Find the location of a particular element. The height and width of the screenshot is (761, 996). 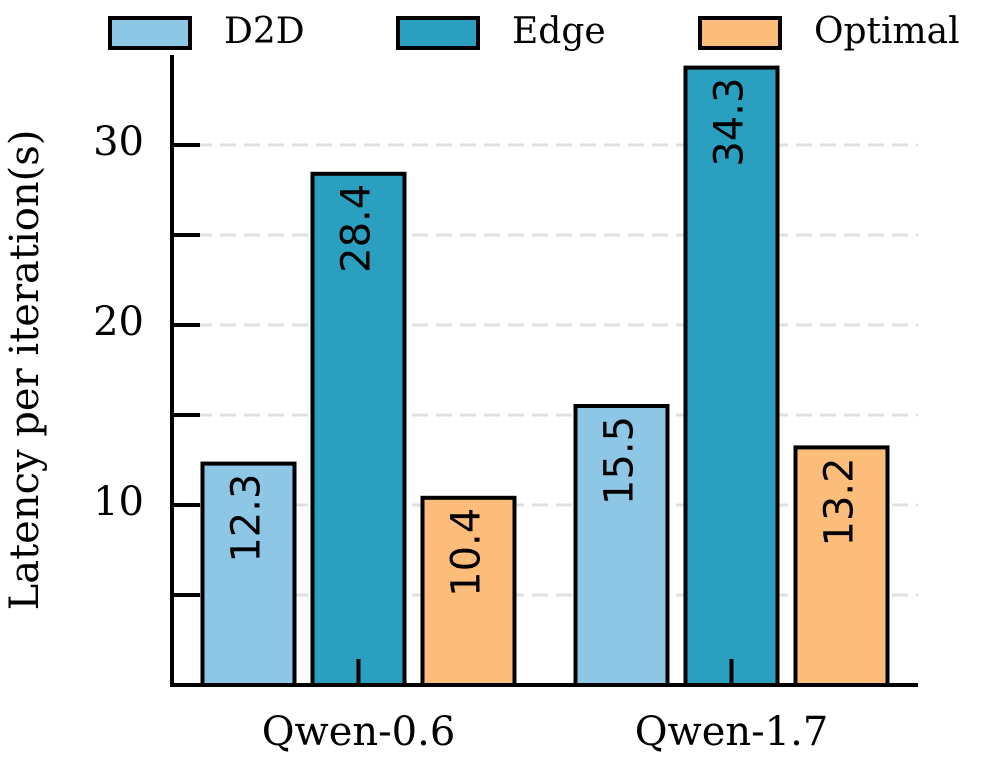

y-axis-title: Latency per iteration(s) is located at coordinates (25, 370).